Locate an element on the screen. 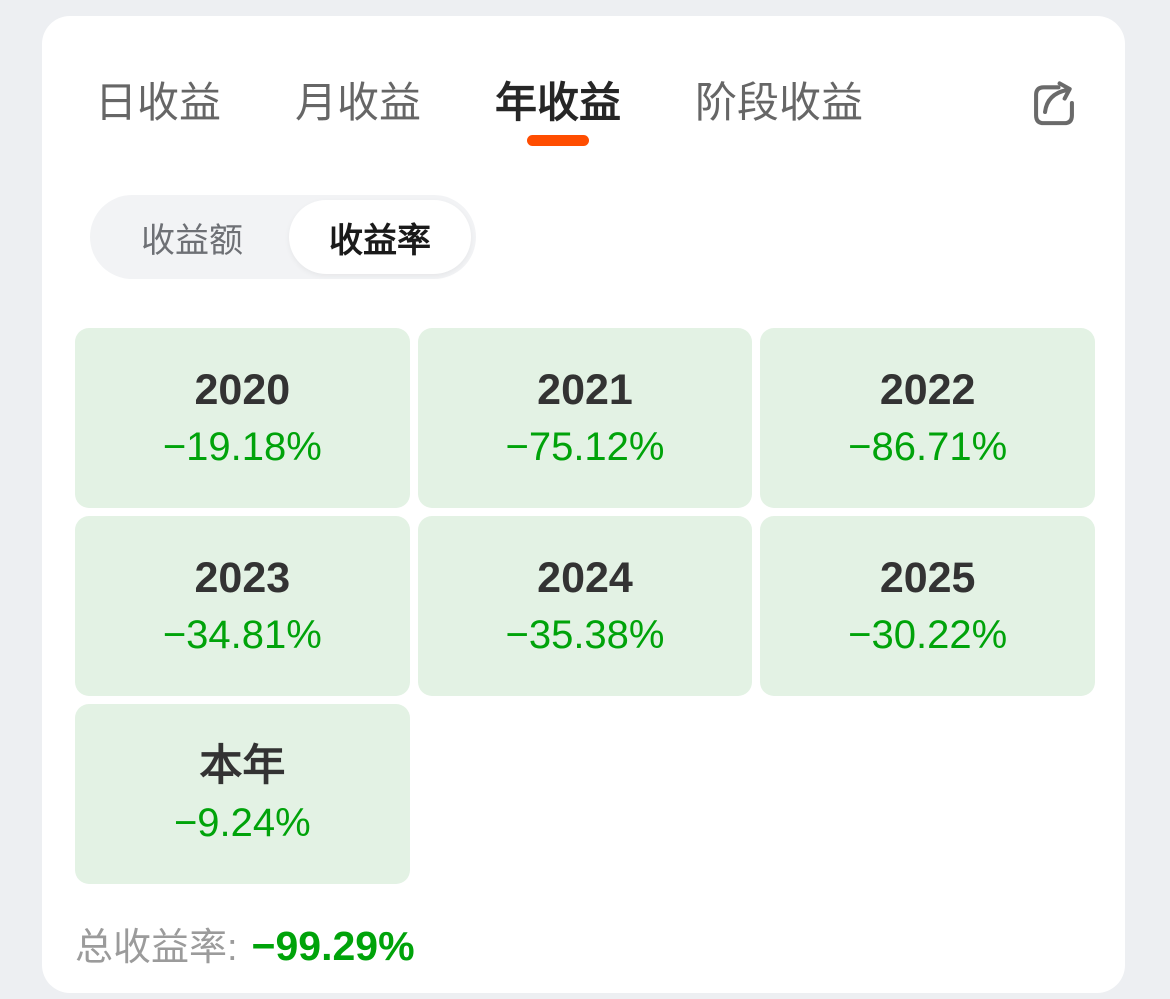 Image resolution: width=1170 pixels, height=999 pixels. total-return-value: −99.29% is located at coordinates (333, 946).